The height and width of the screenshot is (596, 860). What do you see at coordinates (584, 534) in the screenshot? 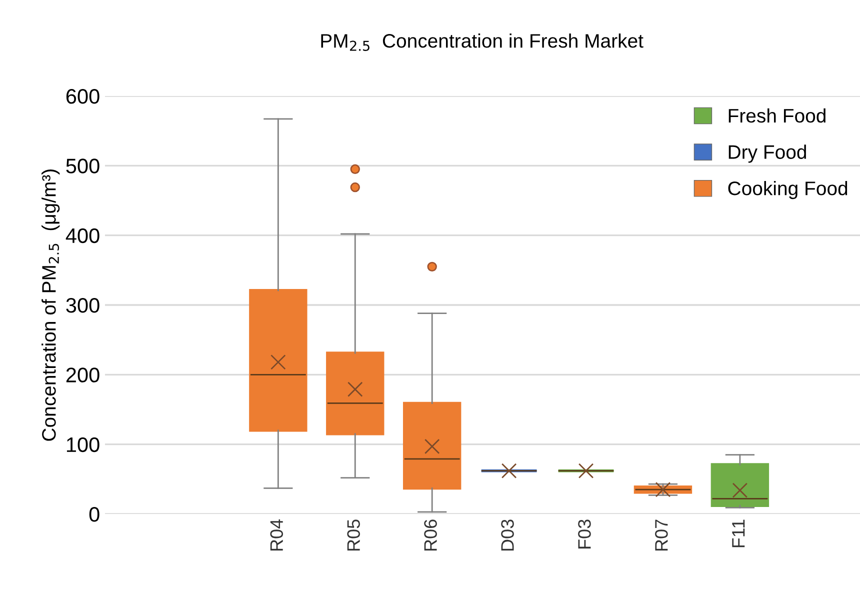
I see `x-tick-label: F03` at bounding box center [584, 534].